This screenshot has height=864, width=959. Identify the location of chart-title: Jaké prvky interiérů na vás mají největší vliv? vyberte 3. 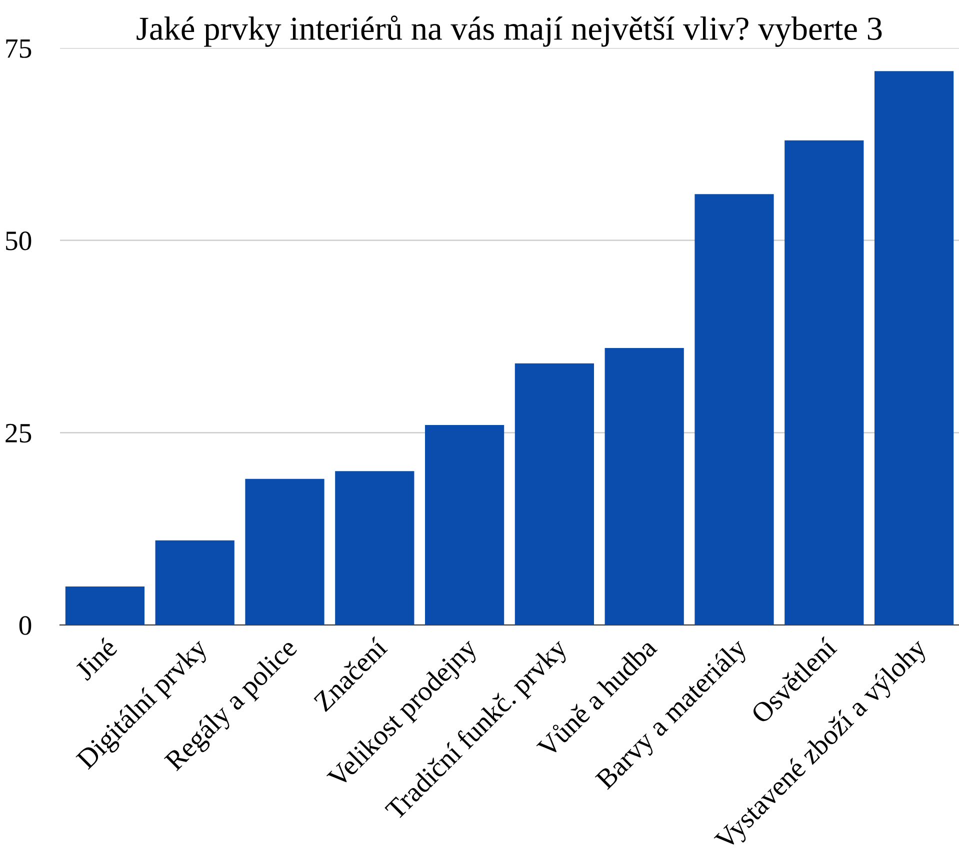
(509, 31).